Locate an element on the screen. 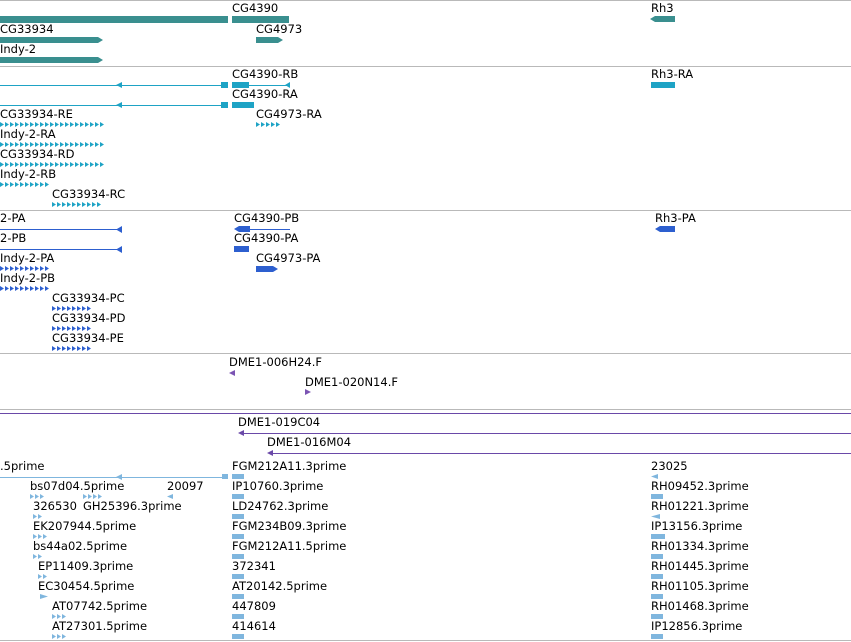 This screenshot has height=642, width=851. feature-label: CG4390-PA is located at coordinates (266, 238).